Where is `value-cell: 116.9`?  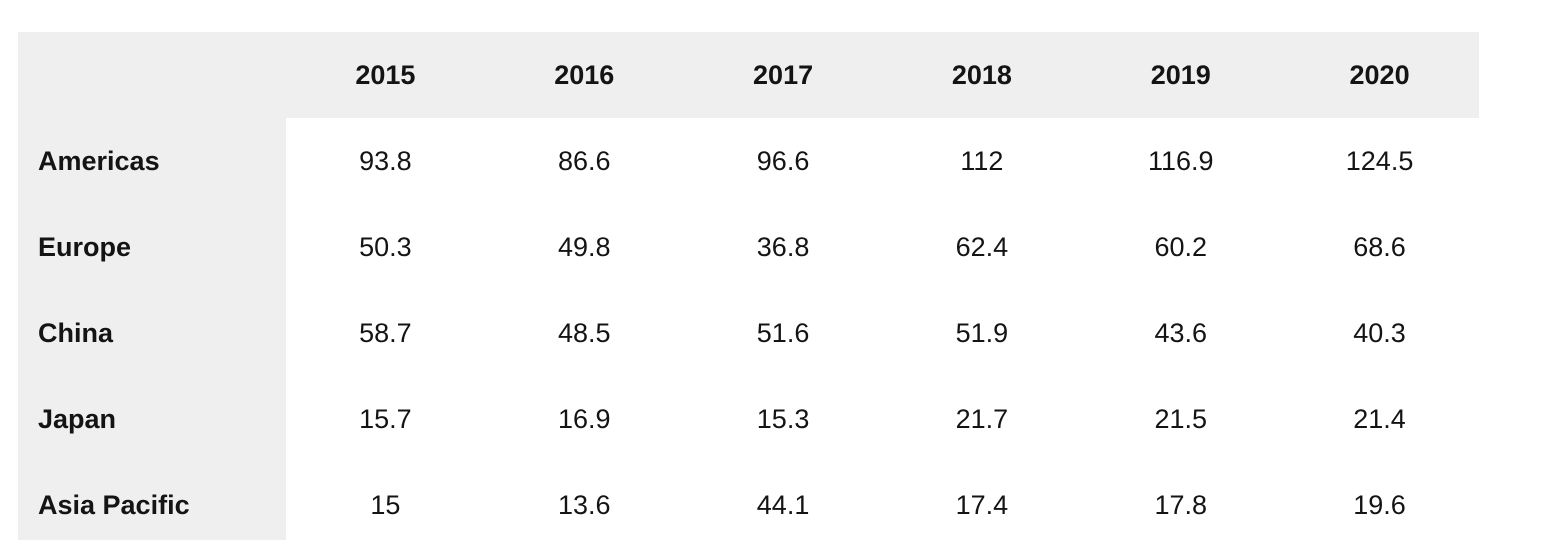
value-cell: 116.9 is located at coordinates (1181, 161).